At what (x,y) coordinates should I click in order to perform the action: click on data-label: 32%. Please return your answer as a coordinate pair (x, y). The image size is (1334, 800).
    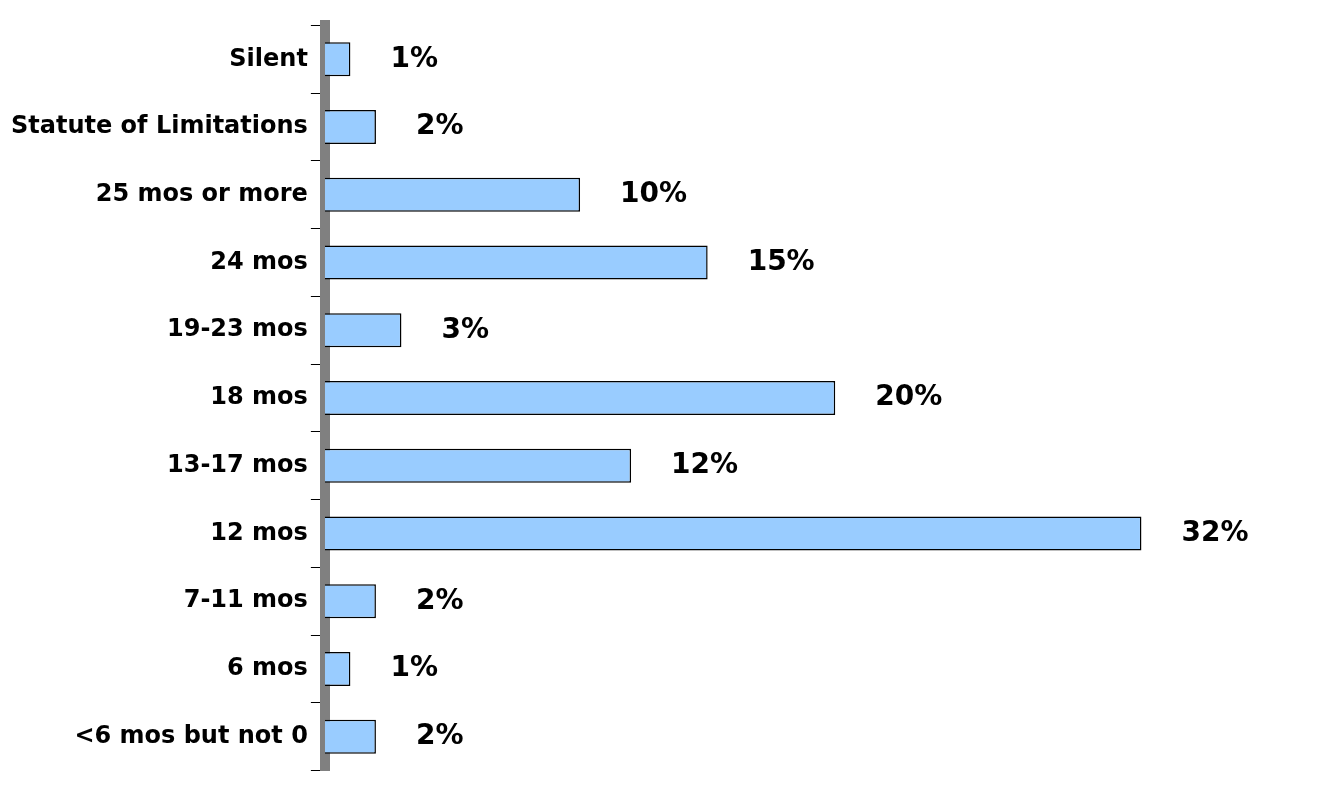
    Looking at the image, I should click on (1215, 531).